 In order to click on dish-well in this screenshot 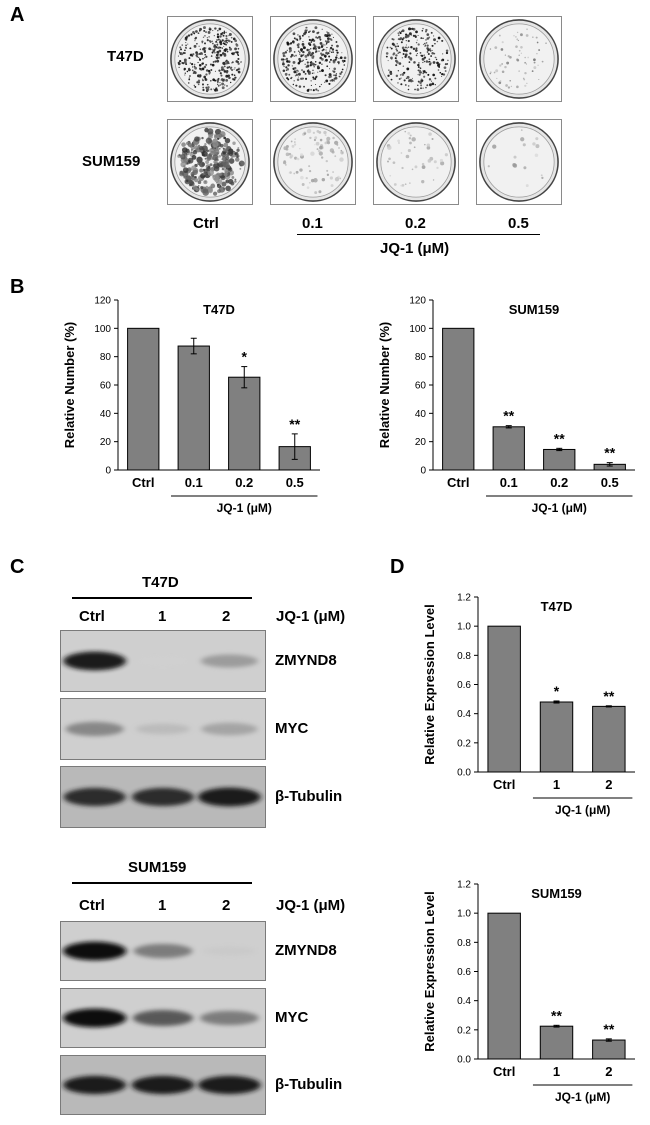, I will do `click(519, 162)`.